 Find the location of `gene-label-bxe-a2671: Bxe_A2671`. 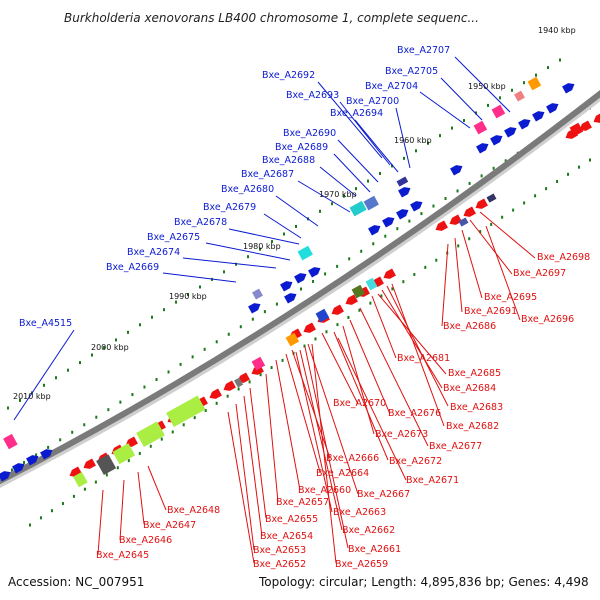

gene-label-bxe-a2671: Bxe_A2671 is located at coordinates (432, 480).